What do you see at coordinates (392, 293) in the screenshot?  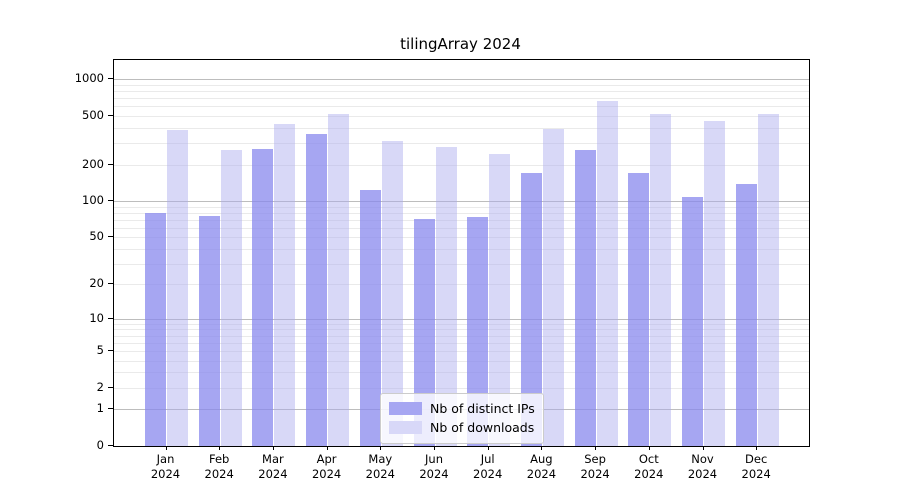 I see `bar-nb-of-downloads-may` at bounding box center [392, 293].